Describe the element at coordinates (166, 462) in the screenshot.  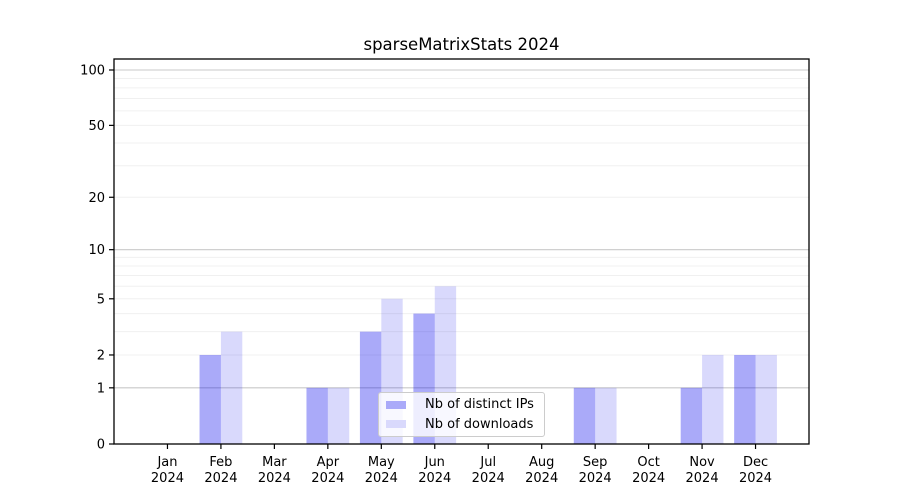
I see `x-tick-label-month: Jan` at that location.